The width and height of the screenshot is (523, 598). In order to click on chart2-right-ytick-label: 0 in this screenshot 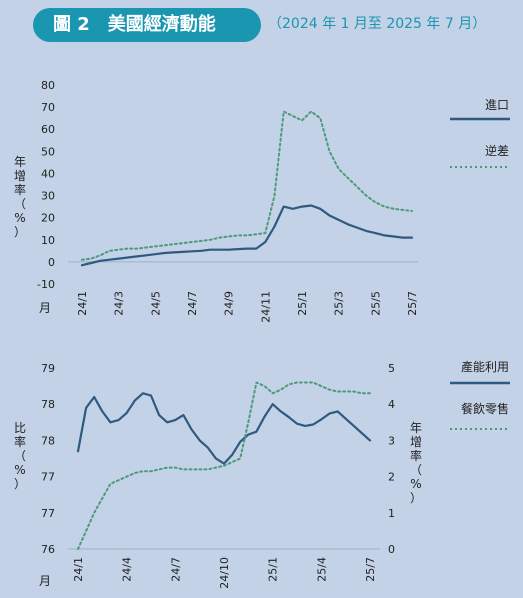, I will do `click(391, 549)`.